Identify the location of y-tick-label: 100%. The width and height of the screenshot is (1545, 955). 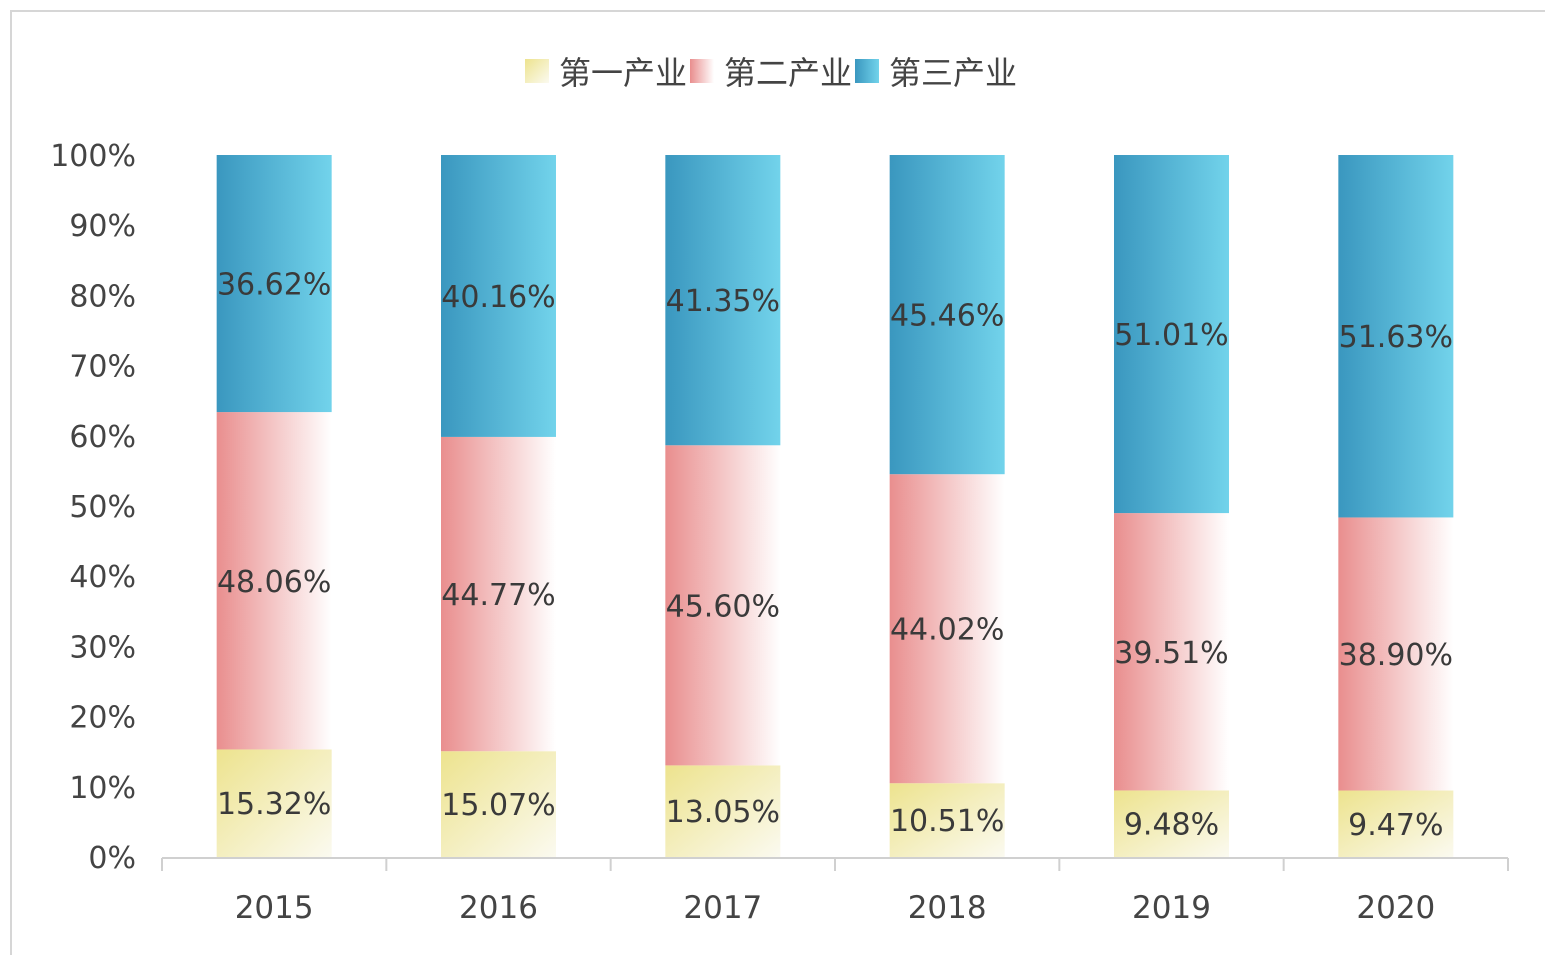
(93, 156).